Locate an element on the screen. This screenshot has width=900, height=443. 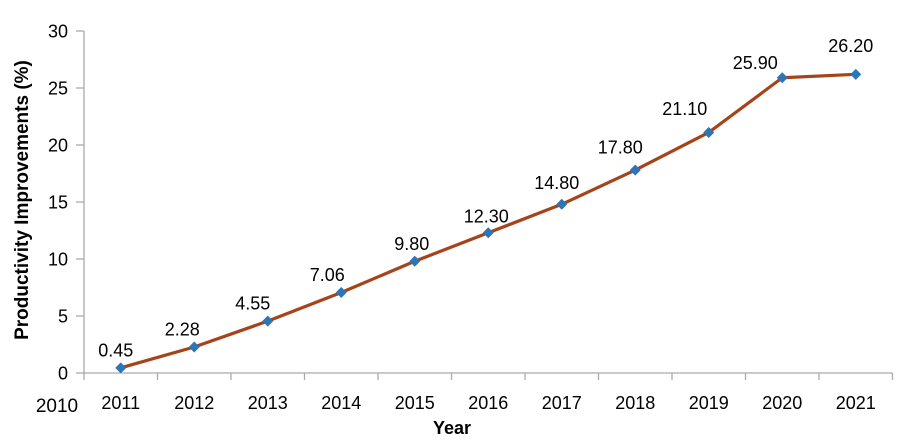
x-tick-label: 2012 is located at coordinates (194, 403).